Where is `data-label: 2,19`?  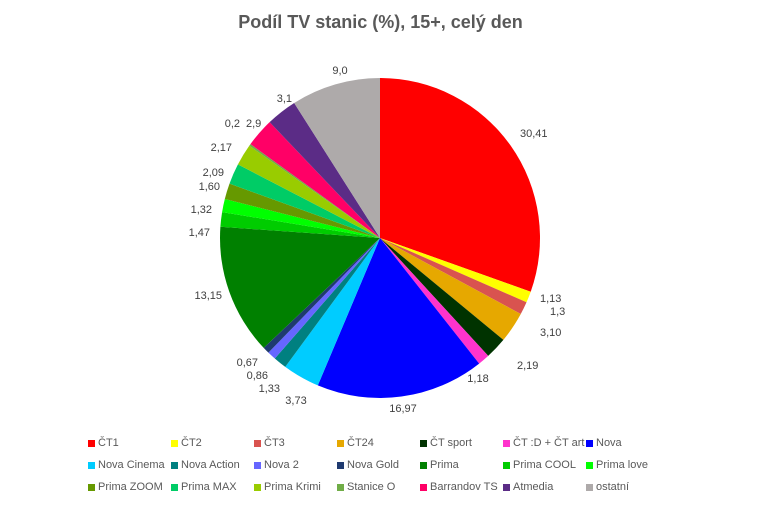 data-label: 2,19 is located at coordinates (527, 366).